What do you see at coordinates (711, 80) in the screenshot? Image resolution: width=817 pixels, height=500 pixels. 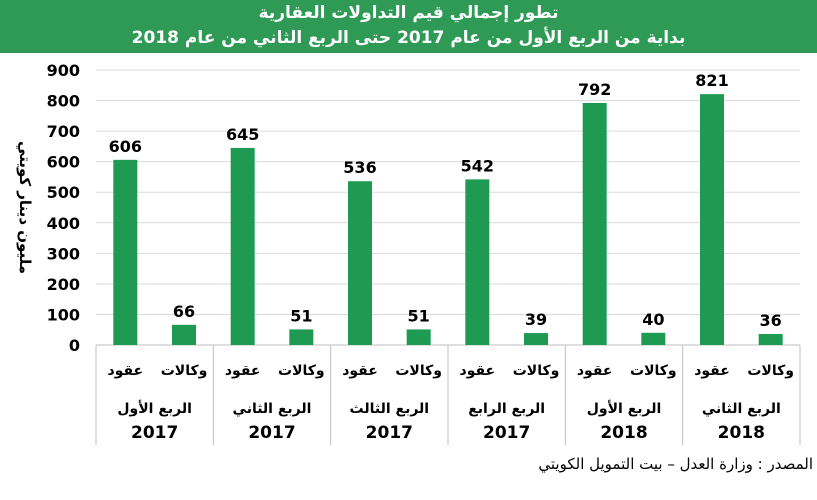 I see `bar-value-label: 821` at bounding box center [711, 80].